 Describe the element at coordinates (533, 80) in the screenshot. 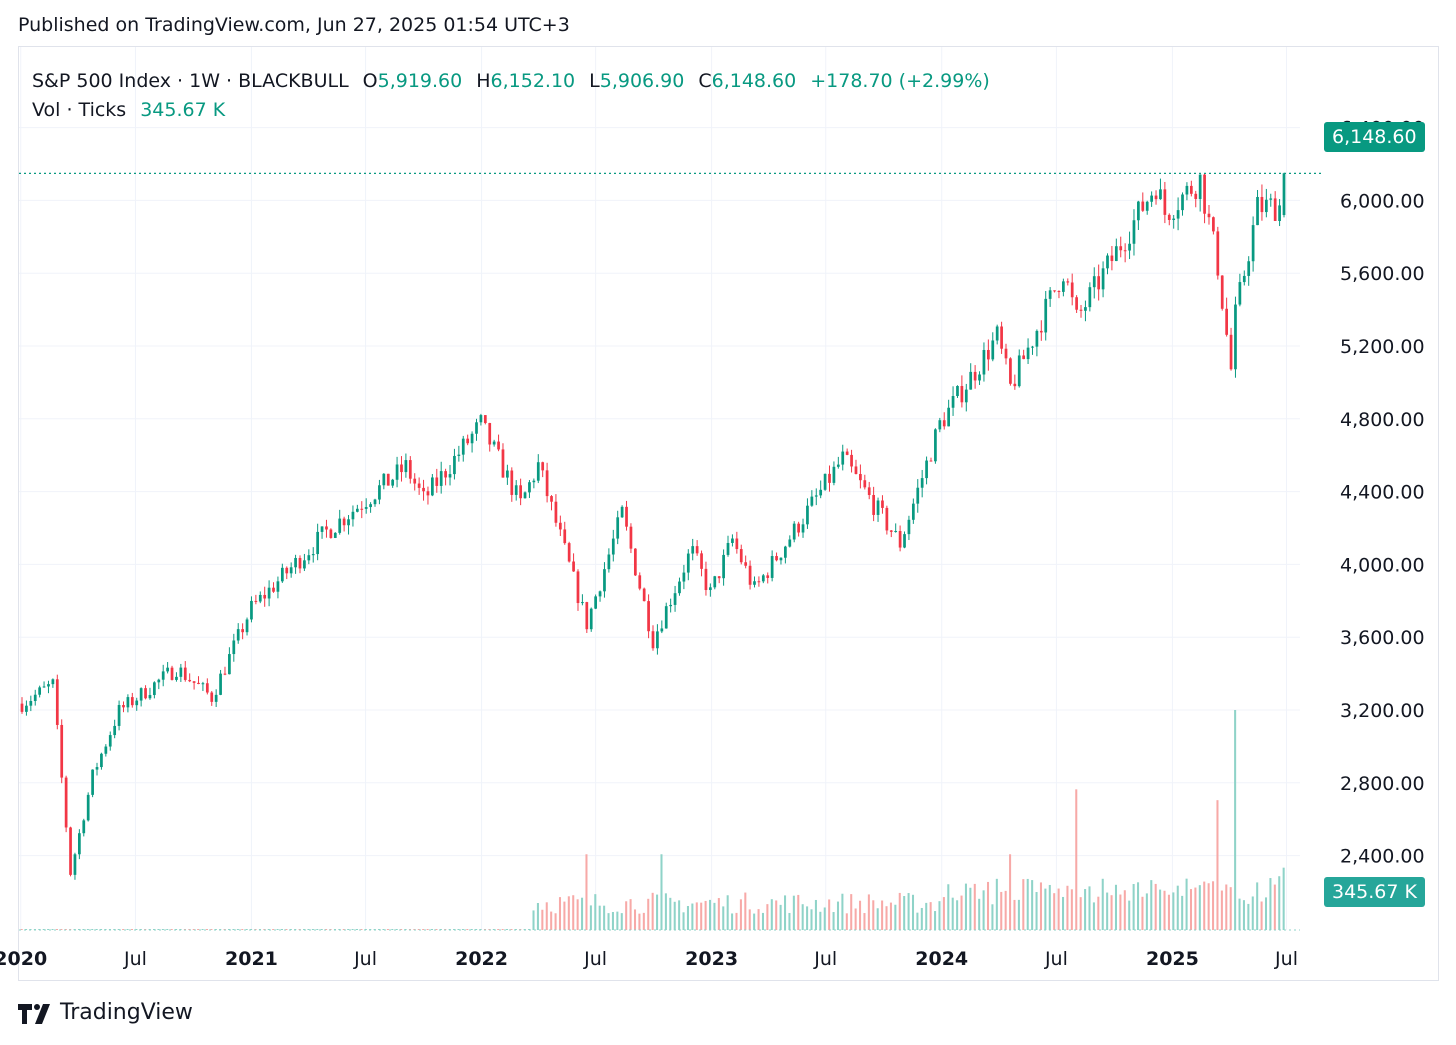

I see `high-value: 6,152.10` at that location.